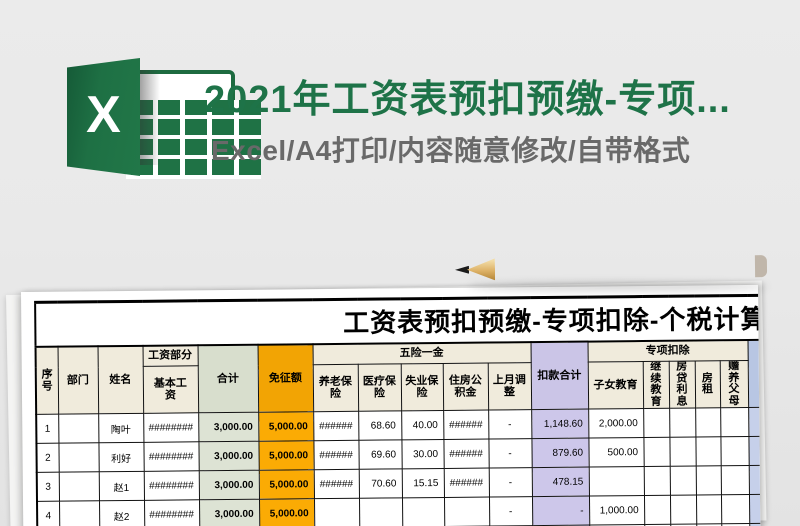 This screenshot has height=526, width=800. Describe the element at coordinates (422, 387) in the screenshot. I see `header-shiye-baoxian: 失业保险` at that location.